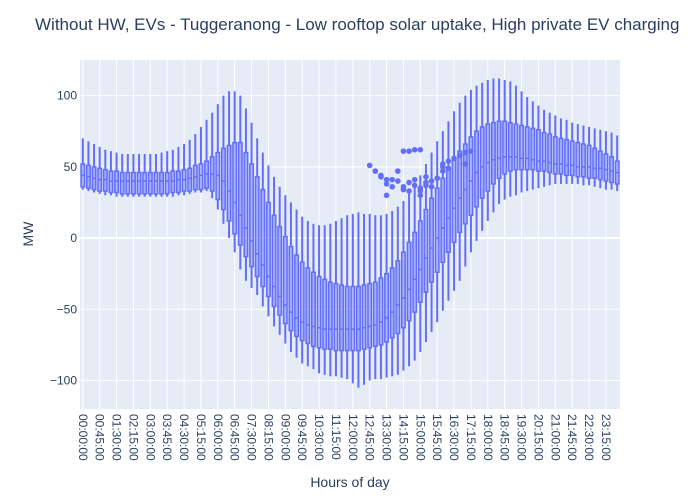 The width and height of the screenshot is (700, 500). What do you see at coordinates (336, 437) in the screenshot?
I see `x-tick-label: 11:15:00` at bounding box center [336, 437].